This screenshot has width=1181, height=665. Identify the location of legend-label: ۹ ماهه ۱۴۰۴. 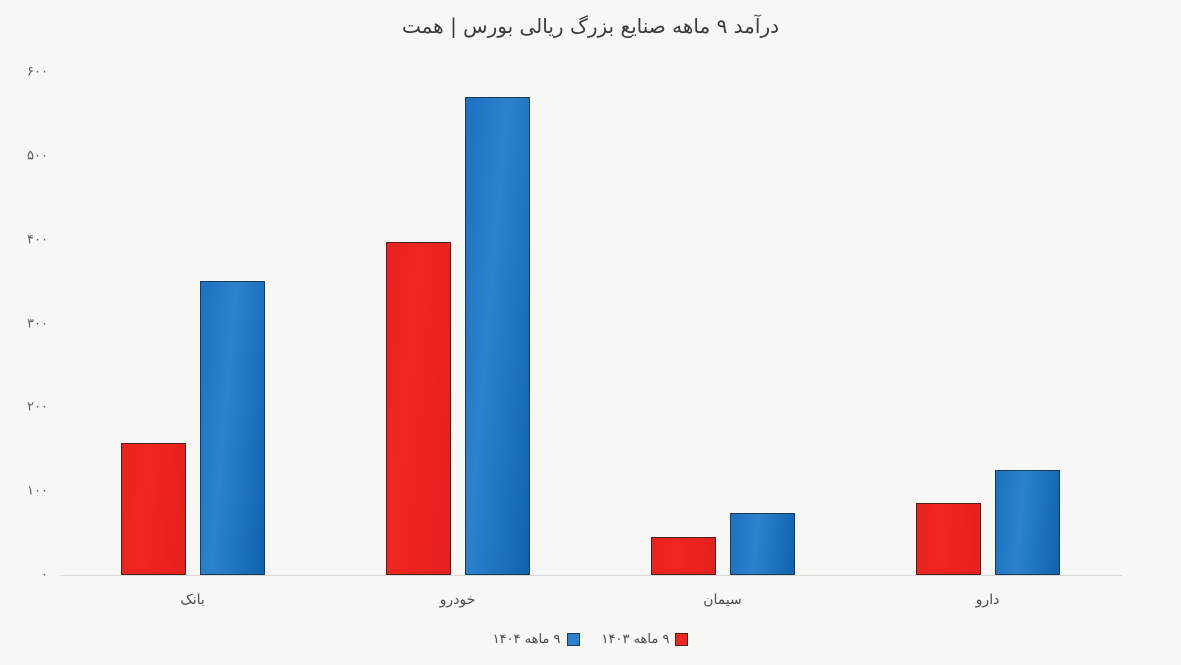
(526, 639).